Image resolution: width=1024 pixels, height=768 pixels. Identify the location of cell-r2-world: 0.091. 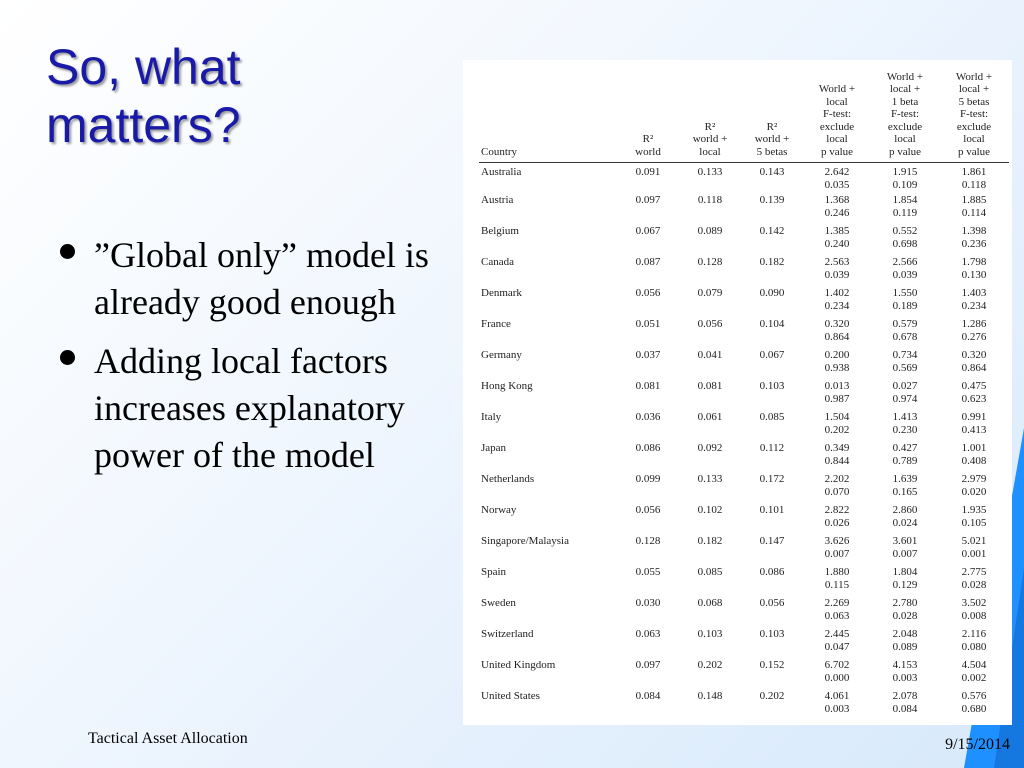
(648, 172).